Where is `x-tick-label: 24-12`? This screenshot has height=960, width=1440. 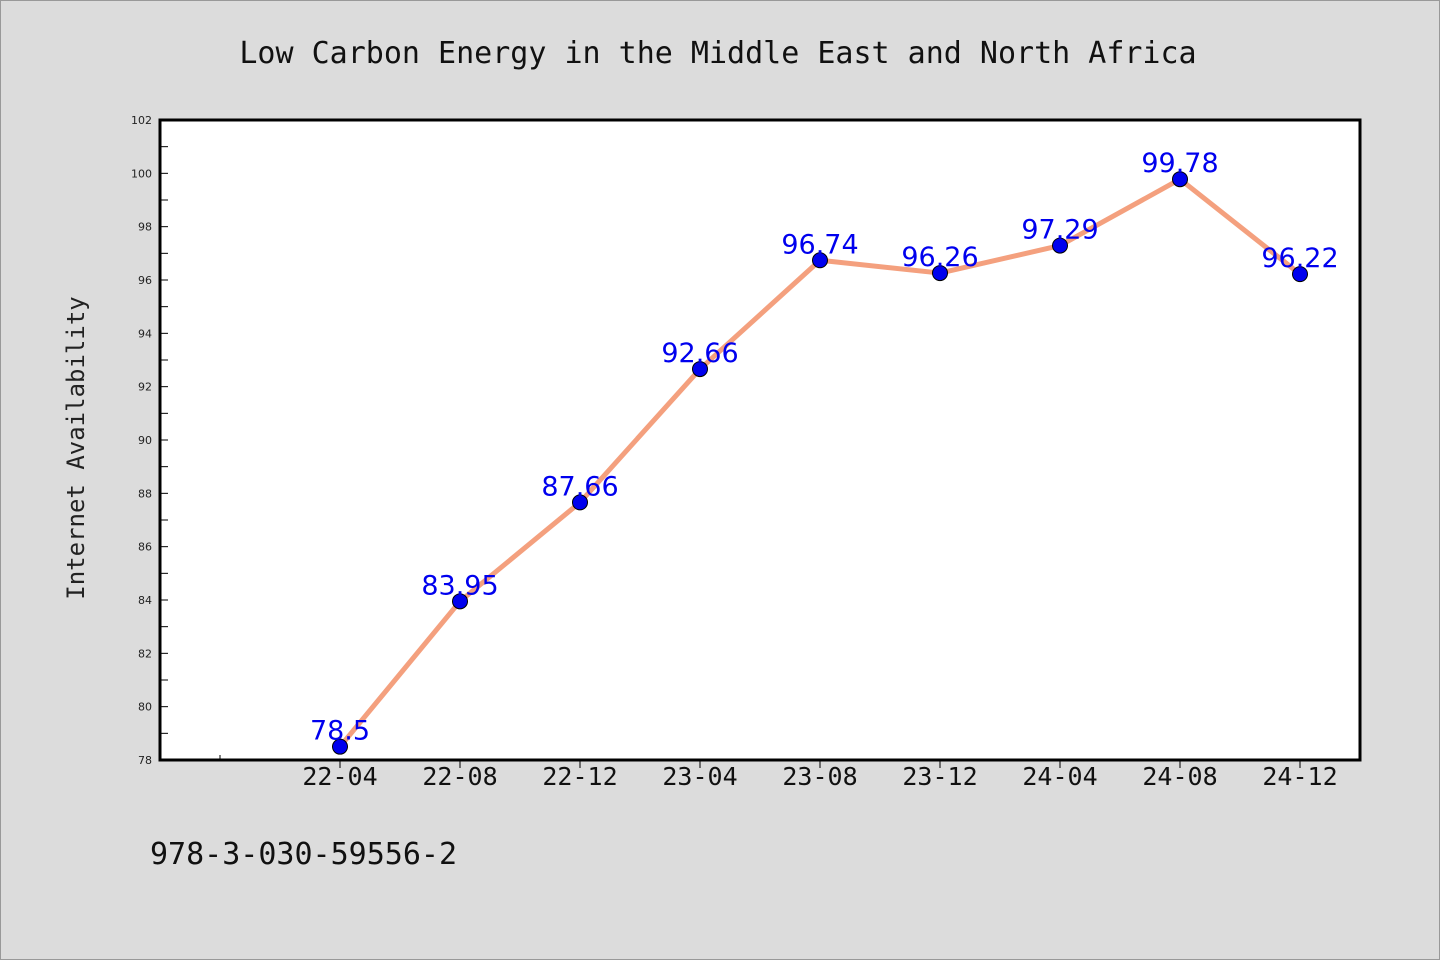 x-tick-label: 24-12 is located at coordinates (1299, 776).